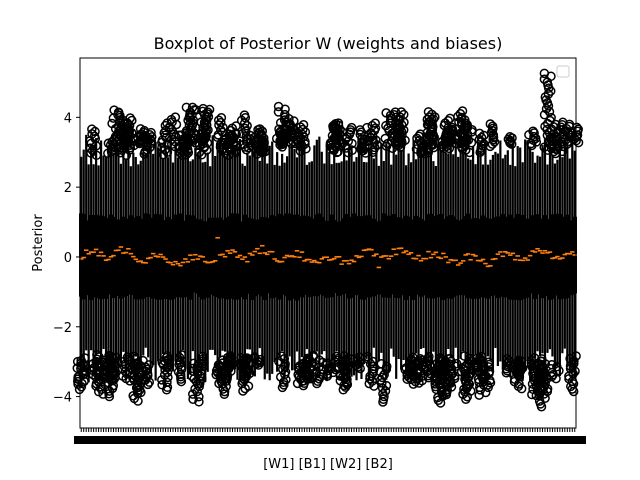  What do you see at coordinates (68, 118) in the screenshot?
I see `y-tick-label: 4` at bounding box center [68, 118].